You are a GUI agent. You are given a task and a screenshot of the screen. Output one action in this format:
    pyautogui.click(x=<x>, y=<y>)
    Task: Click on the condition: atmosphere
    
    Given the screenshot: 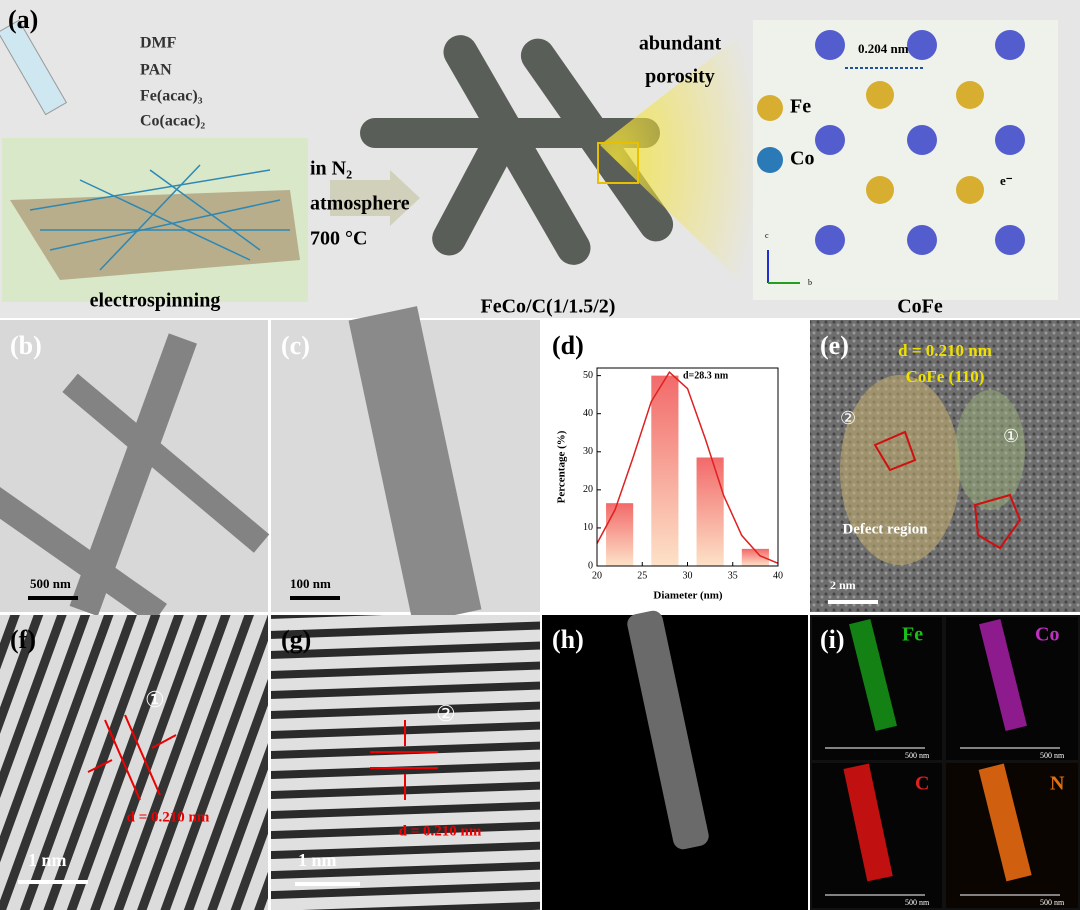 What is the action you would take?
    pyautogui.click(x=360, y=204)
    